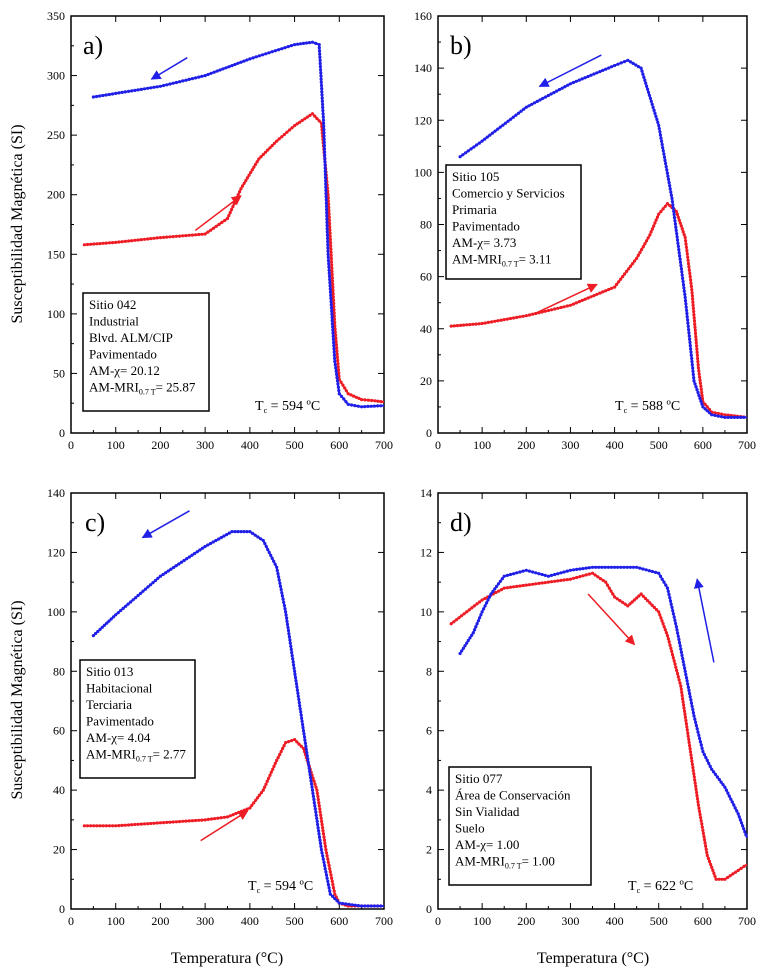 The height and width of the screenshot is (974, 771). Describe the element at coordinates (124, 370) in the screenshot. I see `info-line: AM-χ= 20.12` at that location.